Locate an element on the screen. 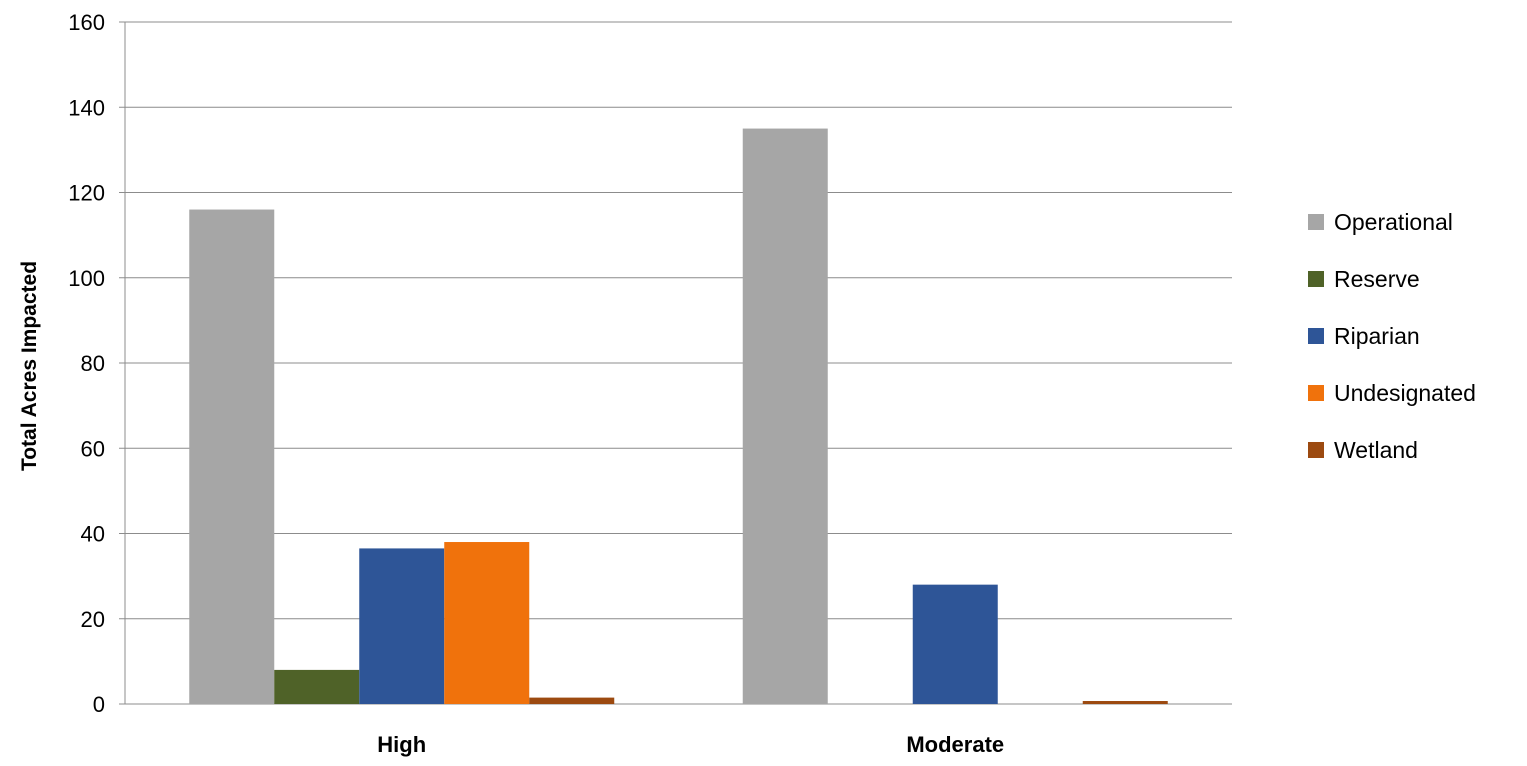 This screenshot has height=766, width=1527. bar-operational-high is located at coordinates (232, 457).